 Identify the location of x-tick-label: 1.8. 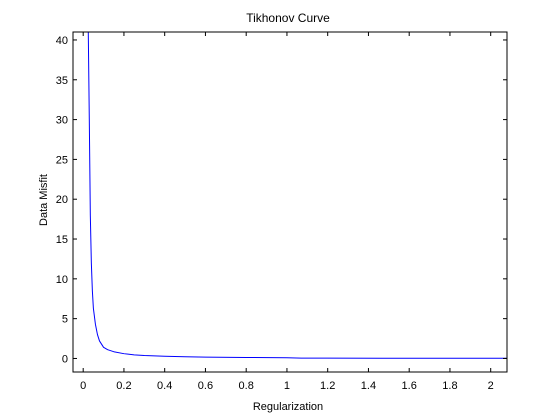
(449, 386).